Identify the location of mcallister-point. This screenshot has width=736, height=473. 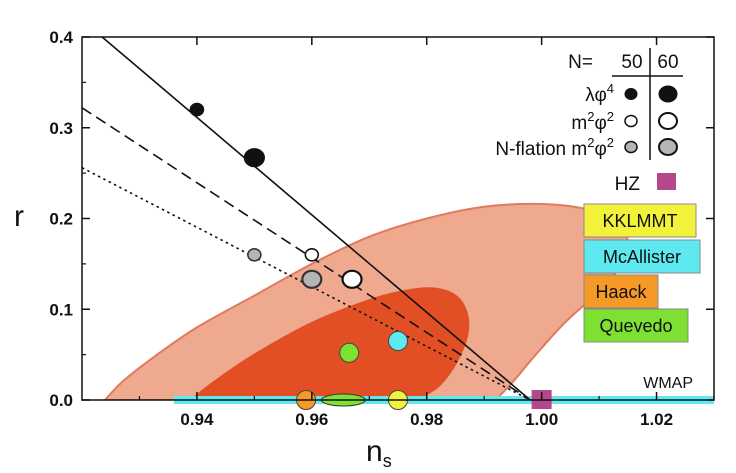
(398, 341).